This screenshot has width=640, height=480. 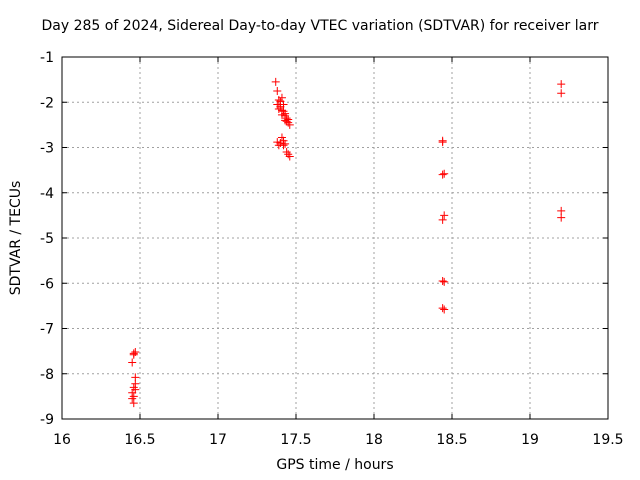 I want to click on x-tick-label: 17.5, so click(x=295, y=440).